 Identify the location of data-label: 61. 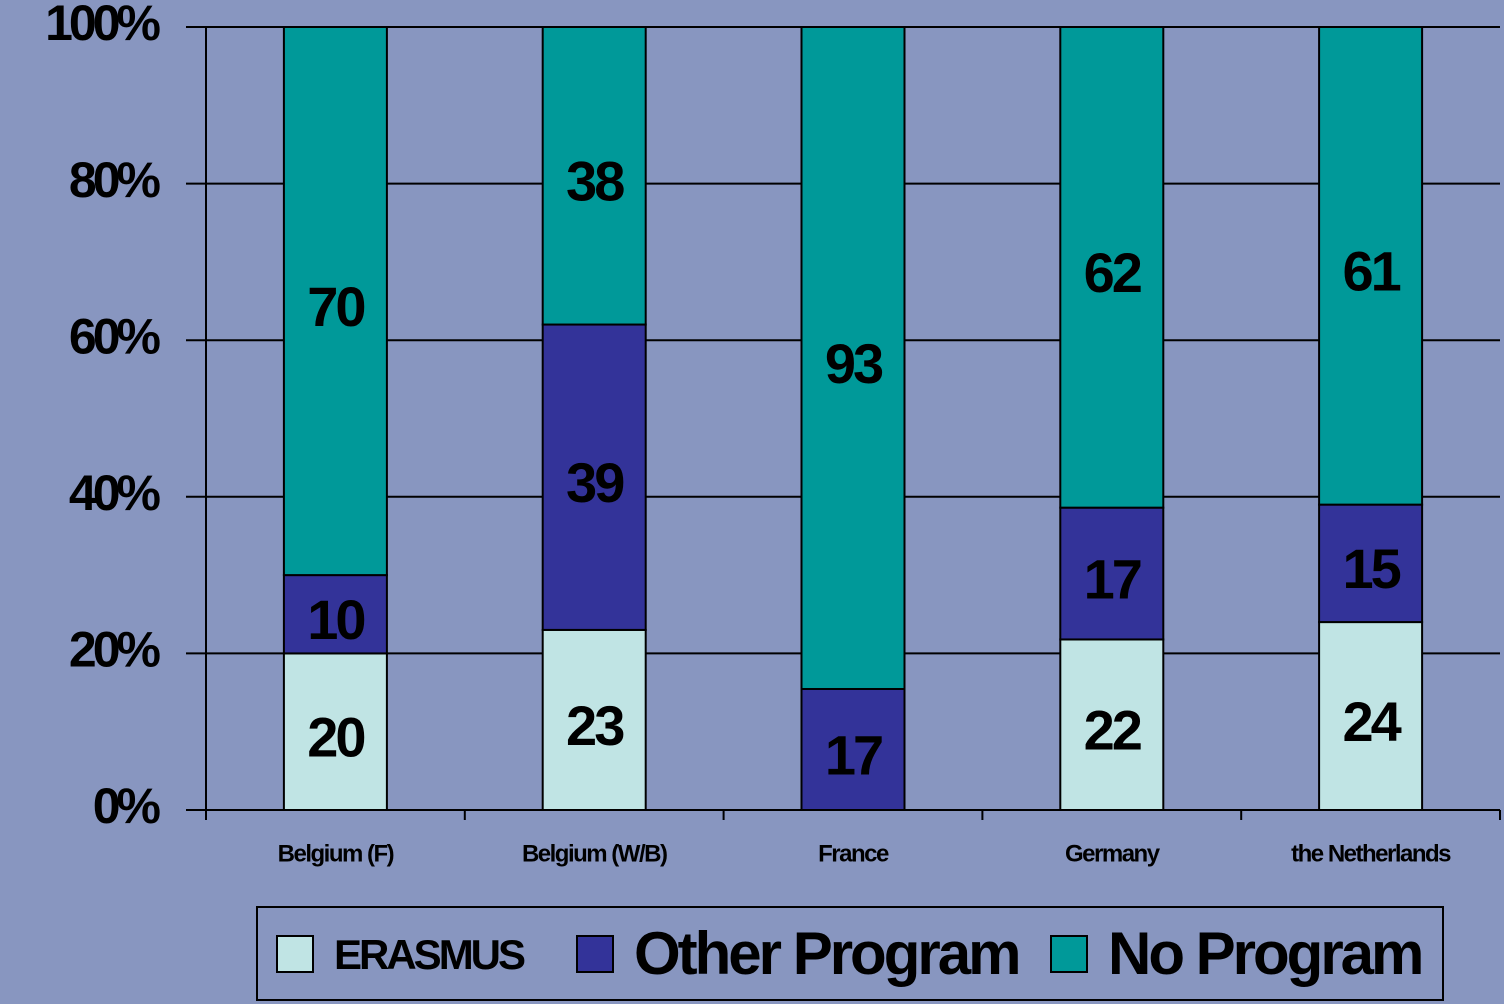
(1371, 271).